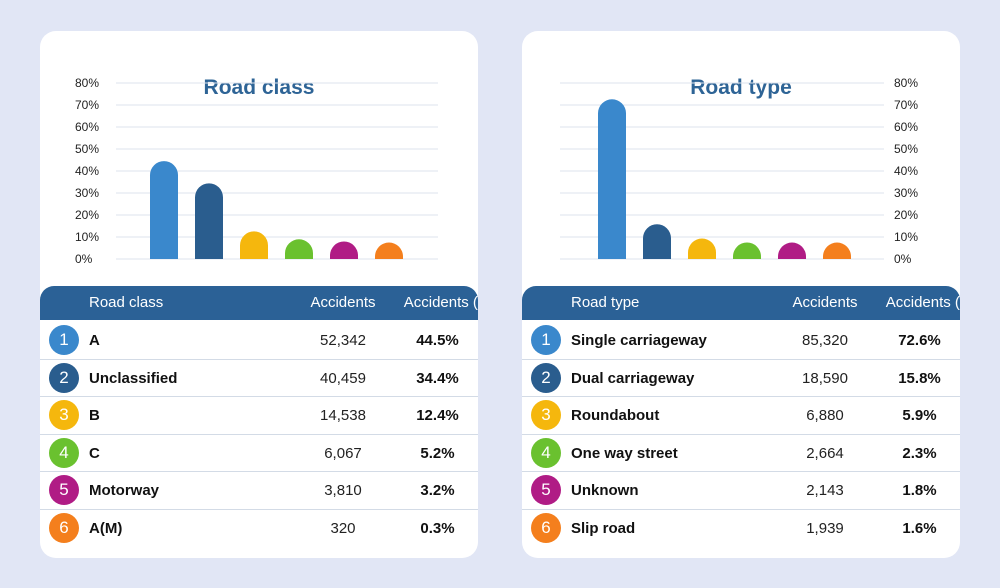 This screenshot has width=1000, height=588. Describe the element at coordinates (437, 415) in the screenshot. I see `row-pct: 12.4%` at that location.